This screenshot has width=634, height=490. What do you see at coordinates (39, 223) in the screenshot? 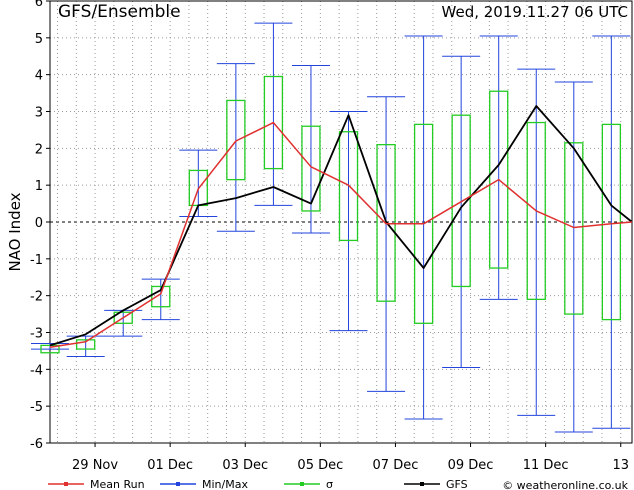
I see `y-tick-label: 0` at bounding box center [39, 223].